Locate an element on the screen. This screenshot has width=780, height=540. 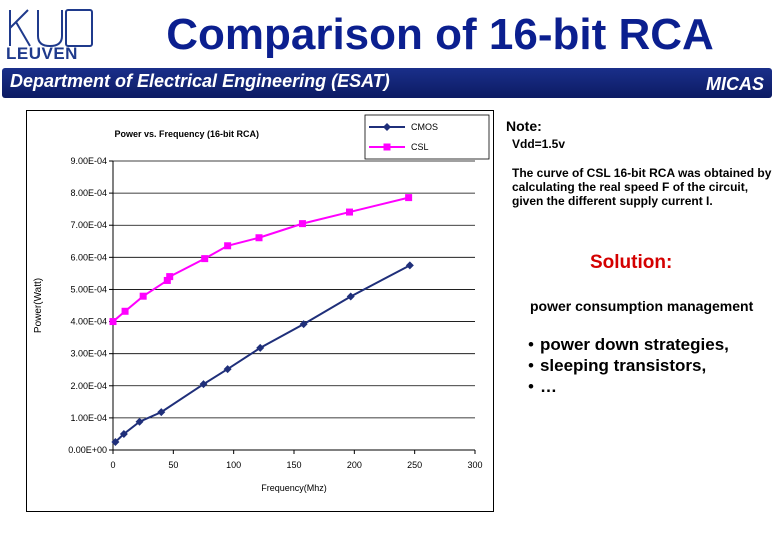
chart-title: Power vs. Frequency (16-bit RCA) is located at coordinates (186, 134).